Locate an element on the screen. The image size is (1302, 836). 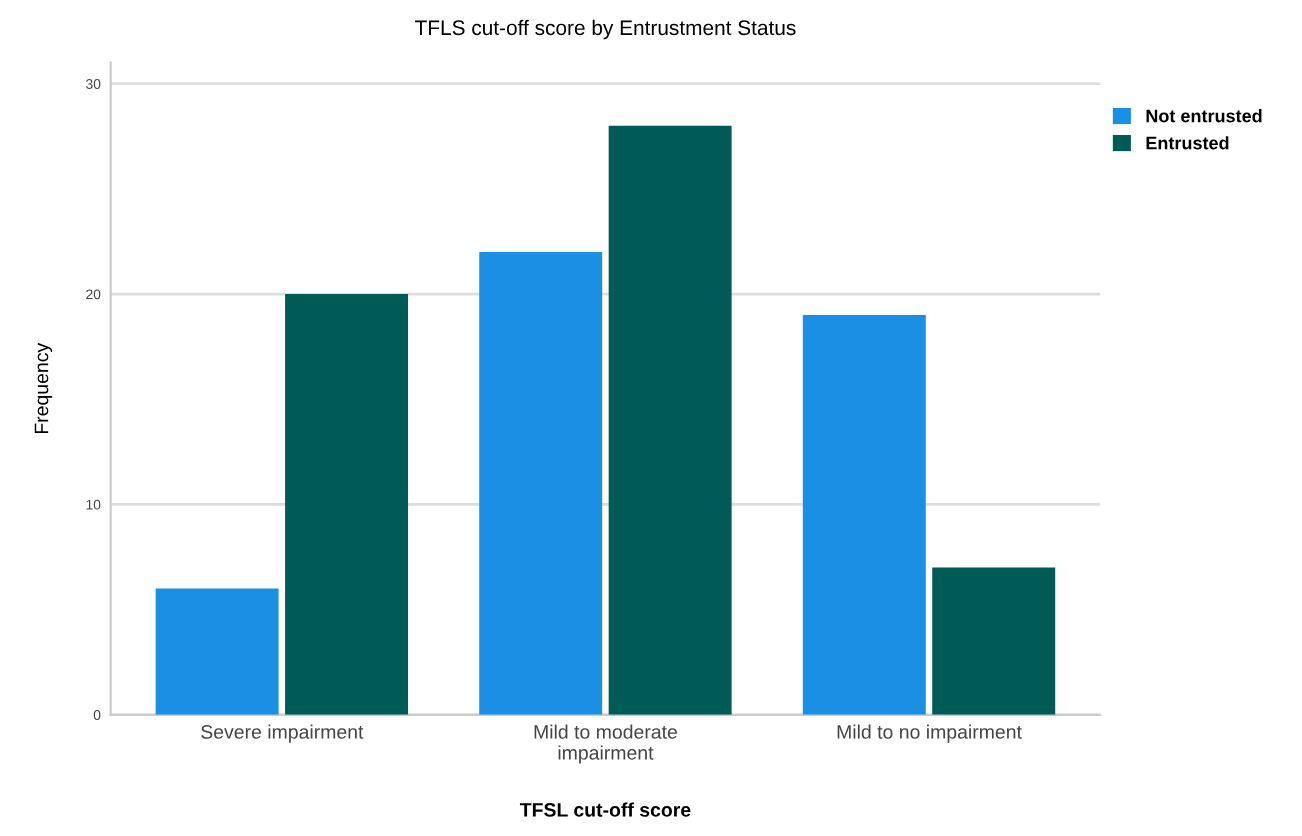
x-axis-title: TFSL cut-off score is located at coordinates (605, 809).